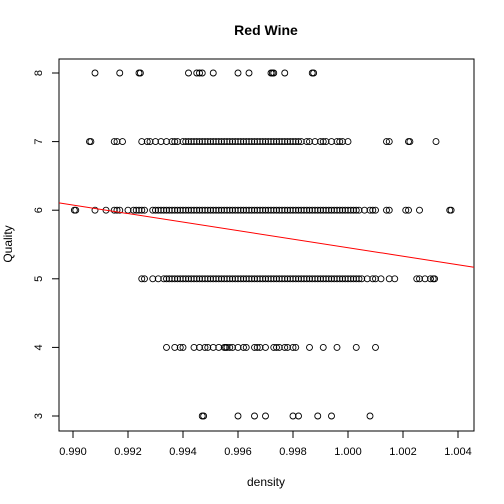 The image size is (504, 504). Describe the element at coordinates (458, 452) in the screenshot. I see `x-tick-label: 1.004` at that location.